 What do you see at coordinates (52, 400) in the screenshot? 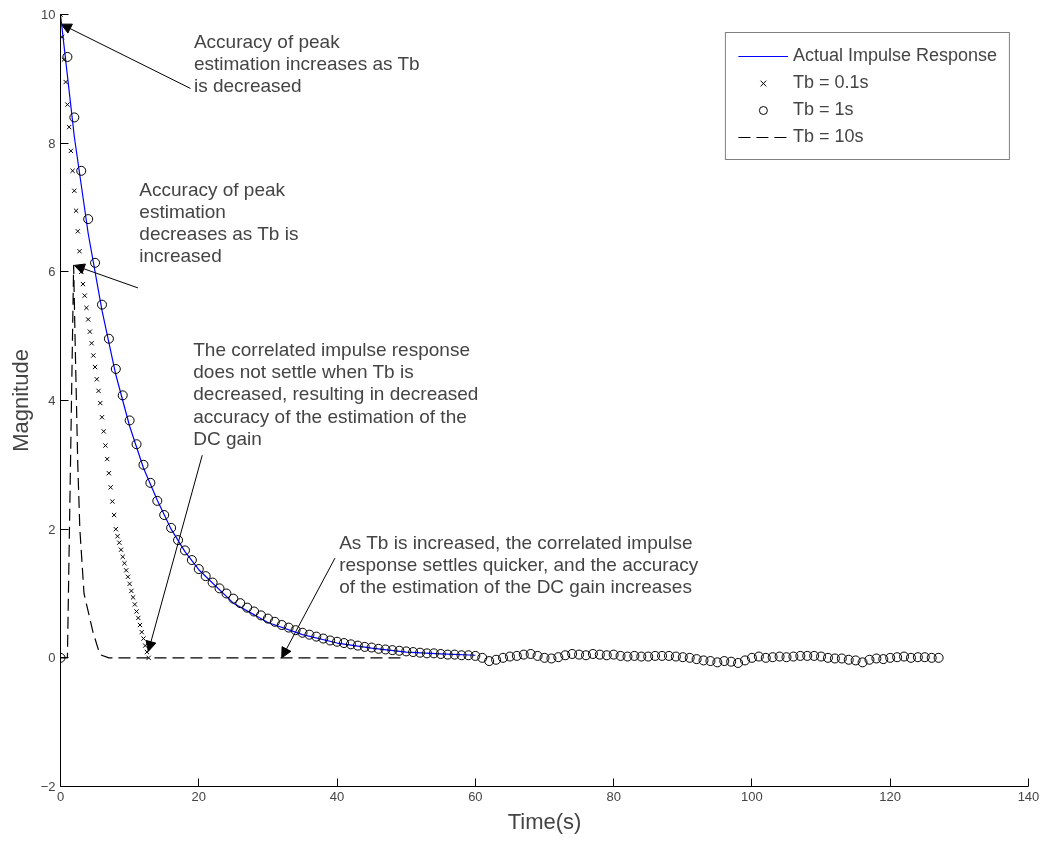
I see `y-tick-label: 4` at bounding box center [52, 400].